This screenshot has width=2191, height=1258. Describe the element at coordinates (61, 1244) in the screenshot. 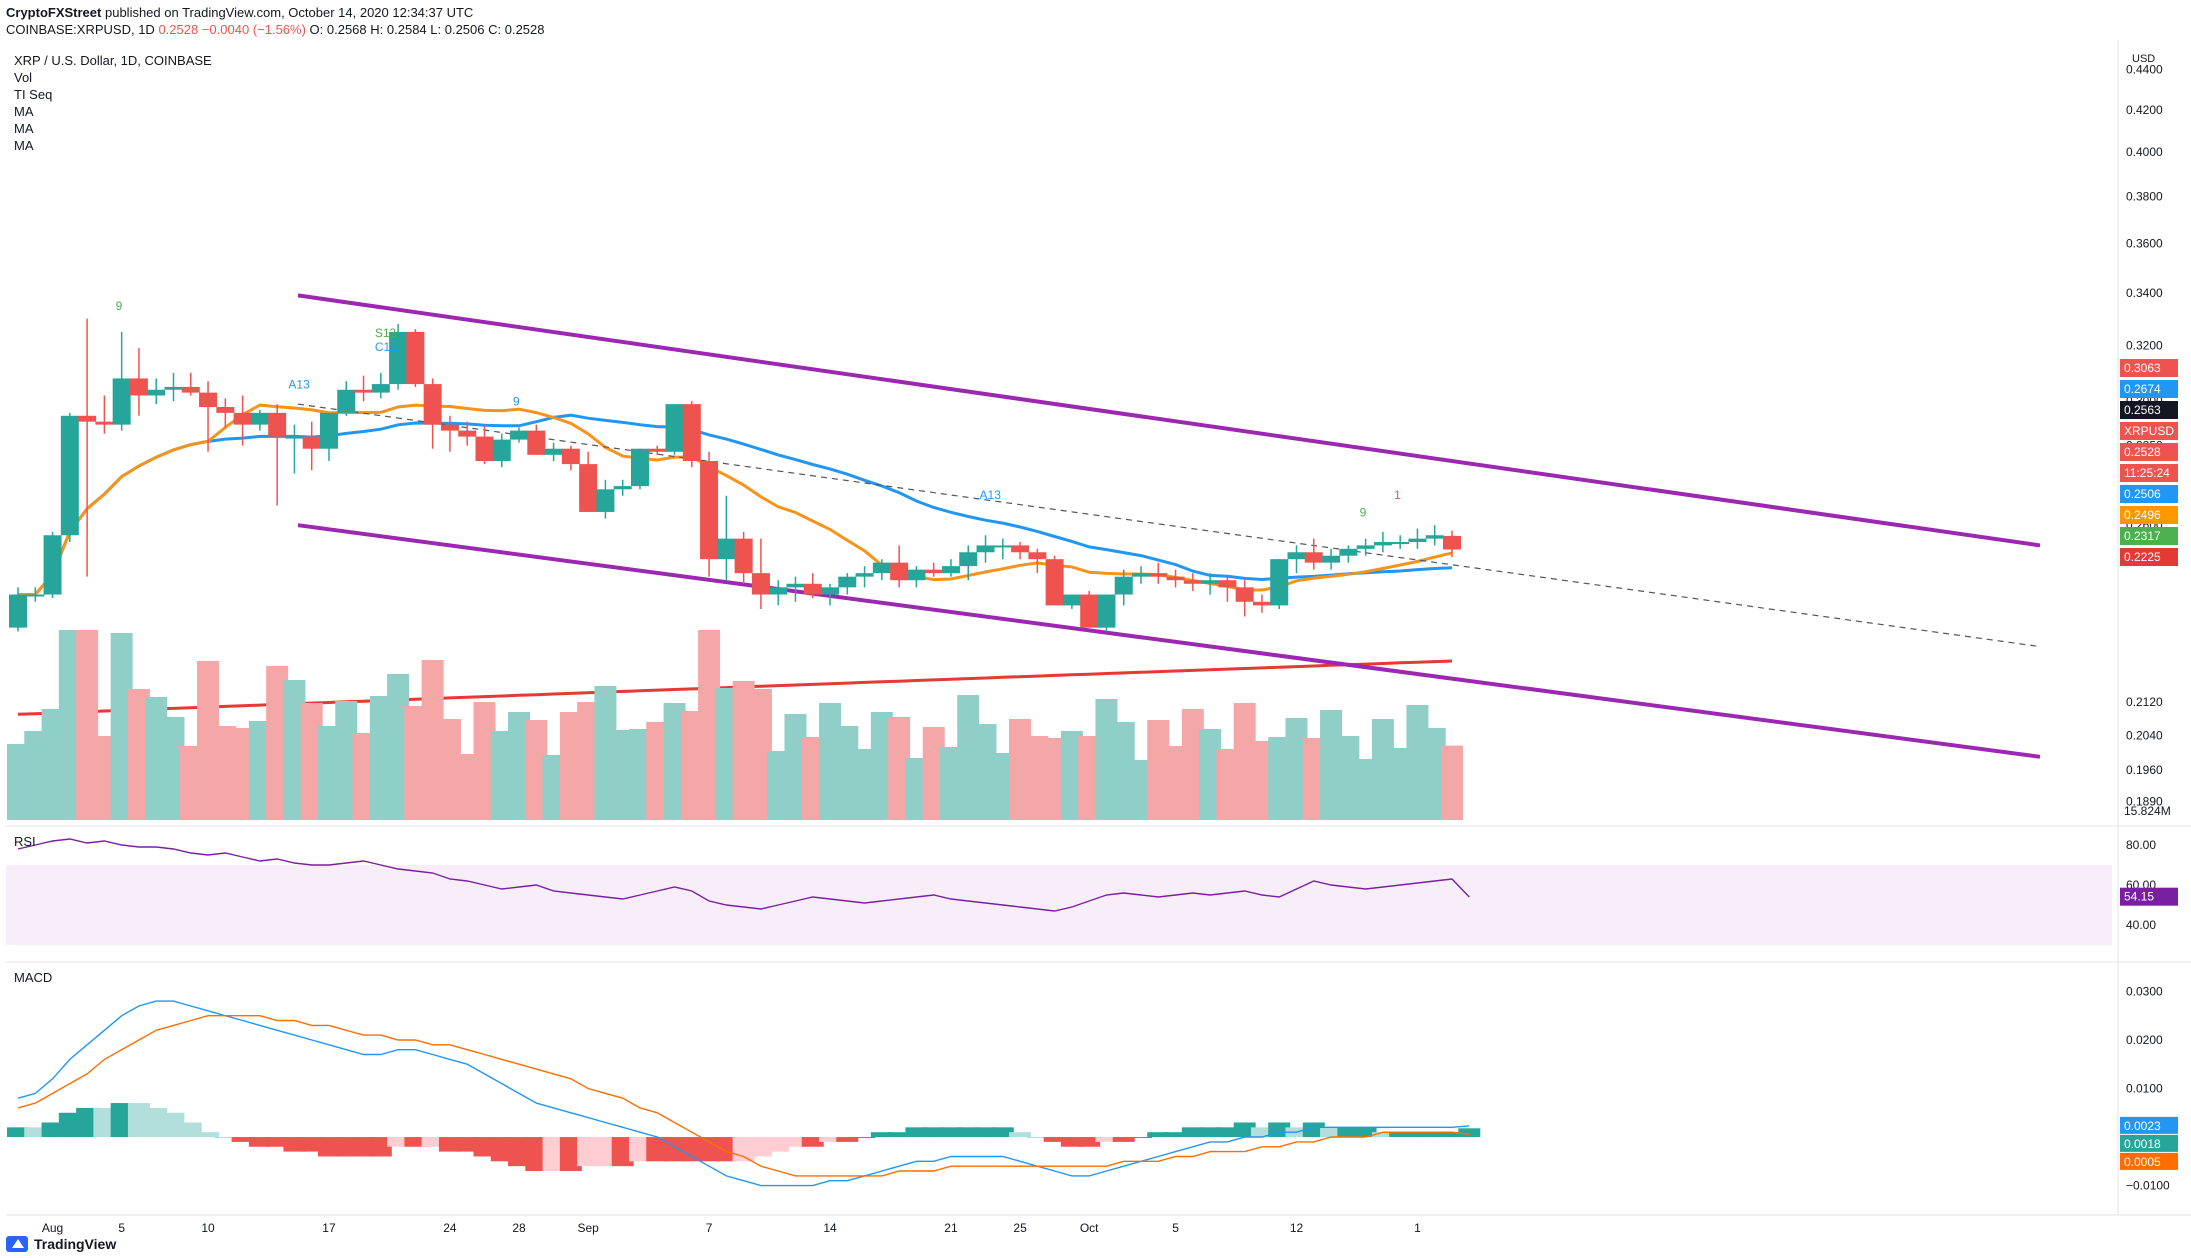

I see `footer-brand: TradingView` at that location.